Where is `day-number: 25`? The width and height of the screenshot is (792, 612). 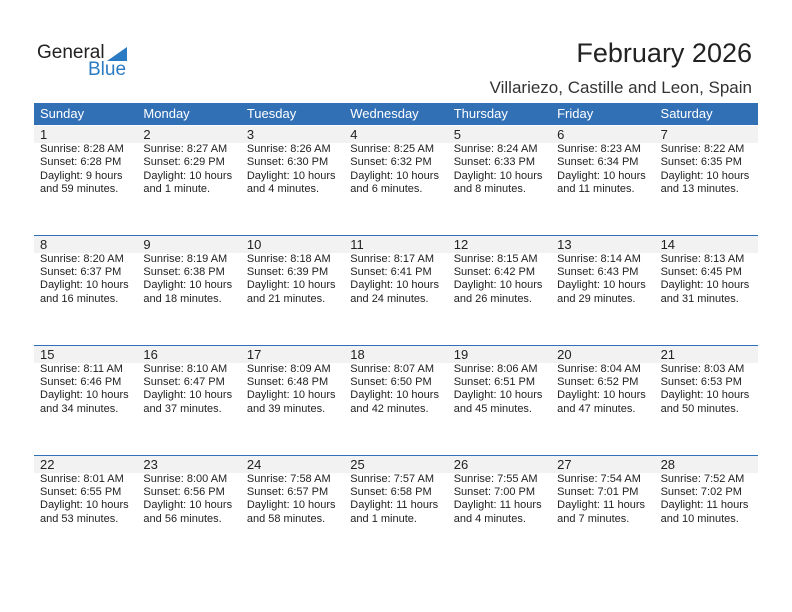 day-number: 25 is located at coordinates (357, 464).